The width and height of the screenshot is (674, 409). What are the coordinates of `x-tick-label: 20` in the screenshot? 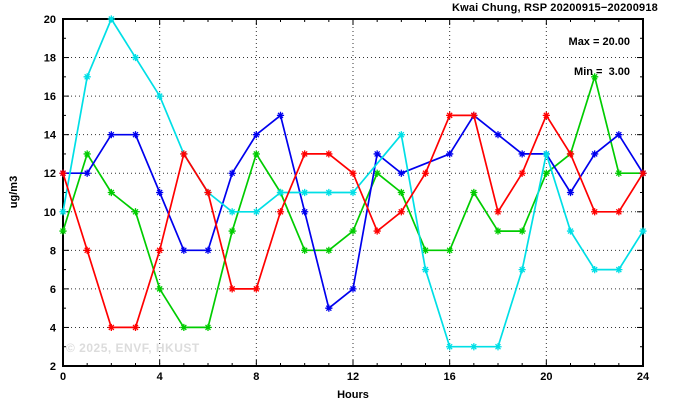 It's located at (546, 377).